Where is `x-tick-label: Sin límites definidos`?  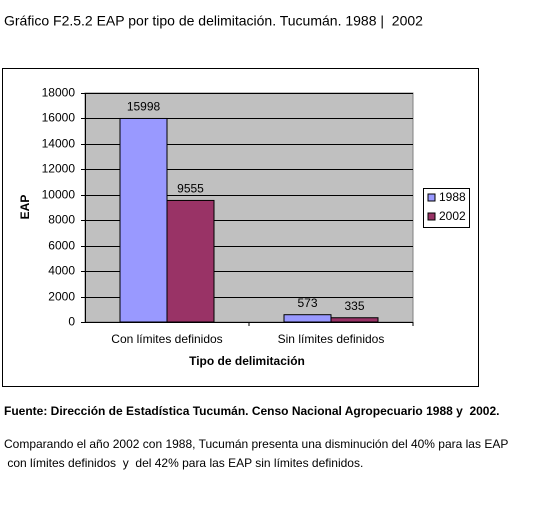 x-tick-label: Sin límites definidos is located at coordinates (331, 339).